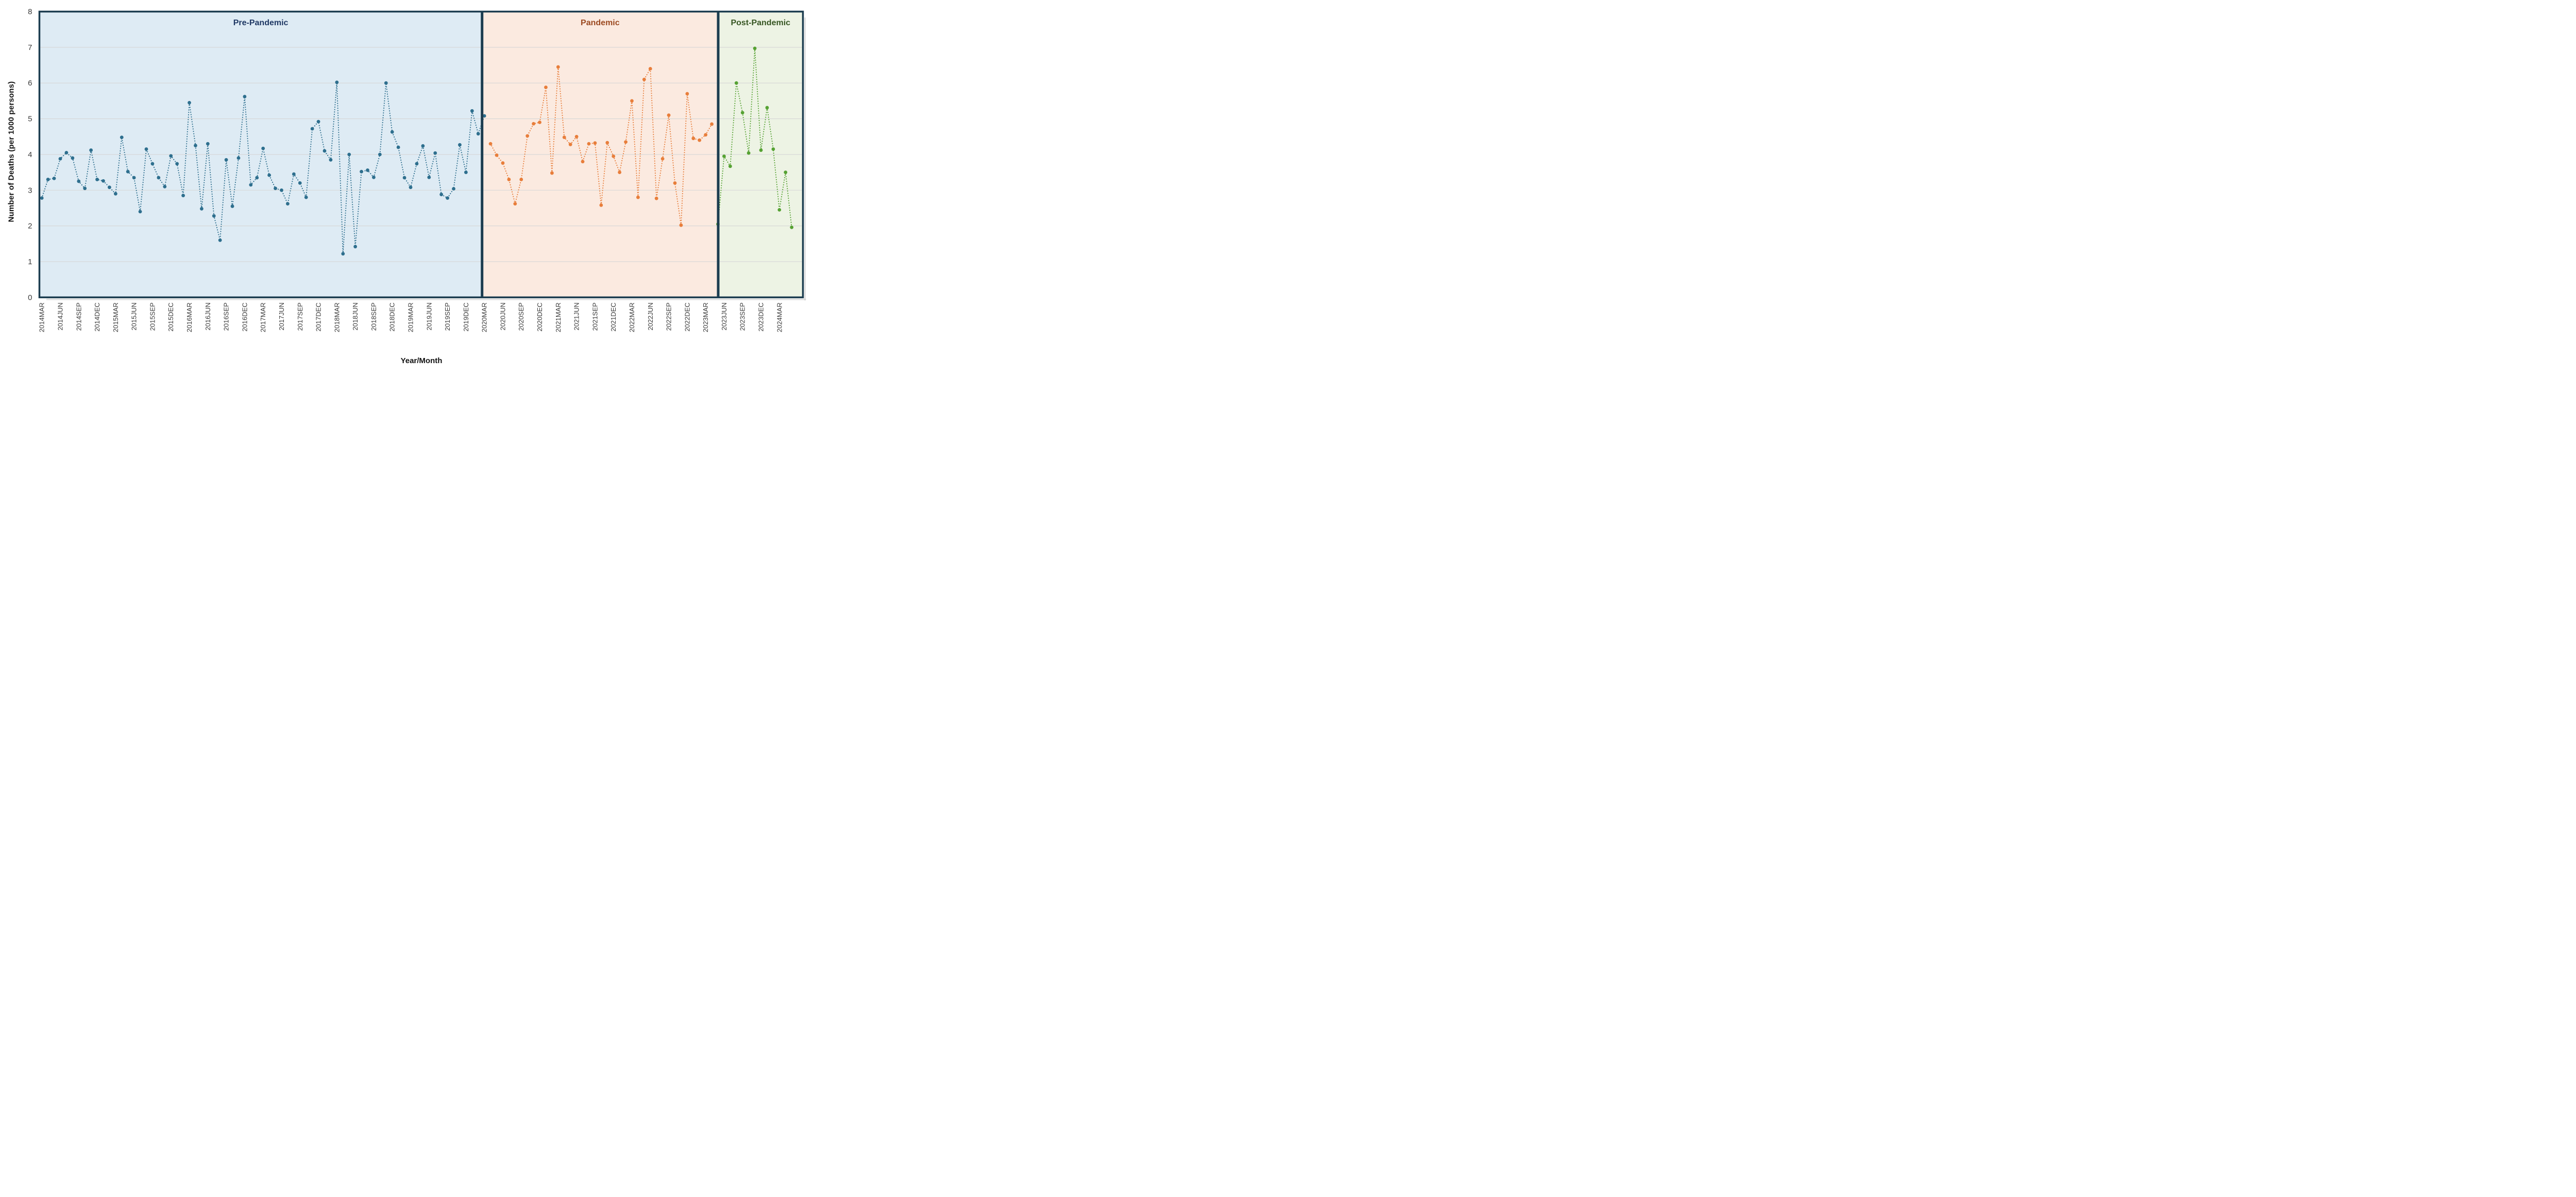 This screenshot has height=1197, width=2576. Describe the element at coordinates (447, 316) in the screenshot. I see `x-tick-label: 2019SEP` at that location.